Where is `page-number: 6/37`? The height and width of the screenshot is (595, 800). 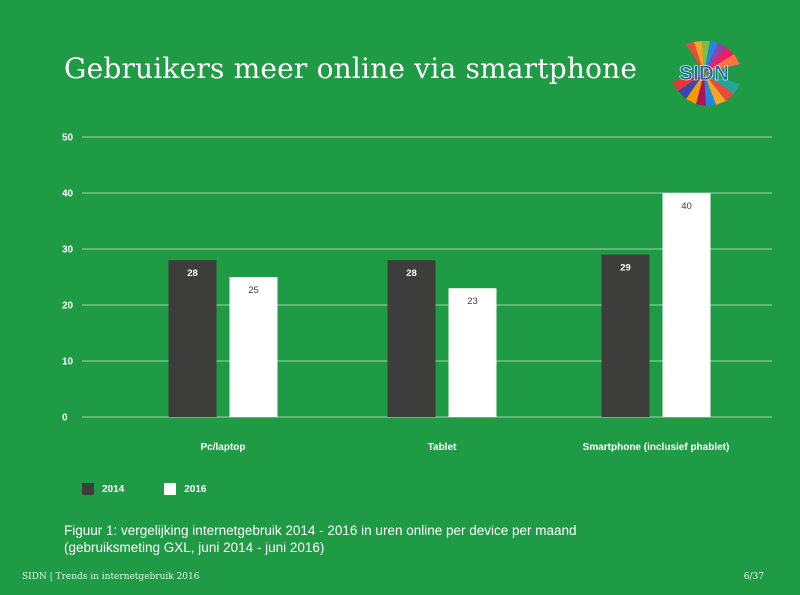
page-number: 6/37 is located at coordinates (753, 577).